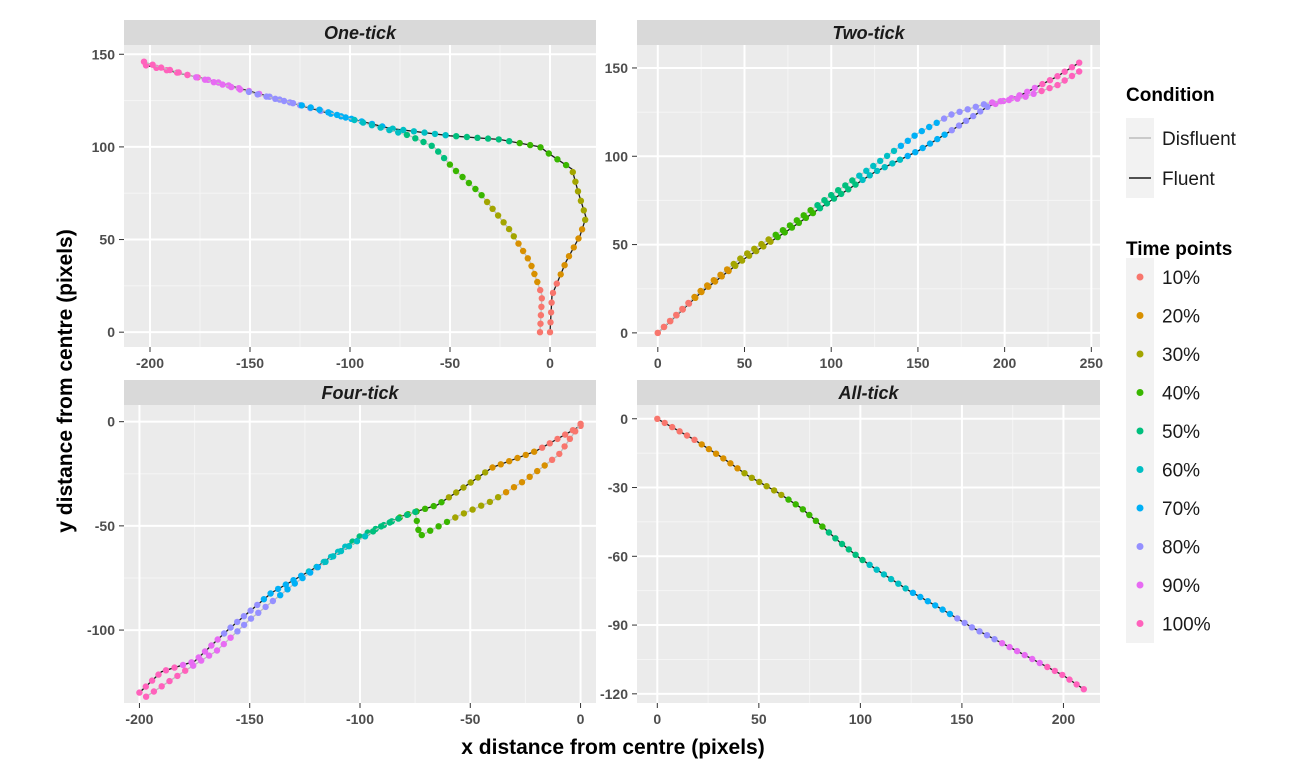  What do you see at coordinates (65, 380) in the screenshot?
I see `y-axis-title: y distance from centre (pixels)` at bounding box center [65, 380].